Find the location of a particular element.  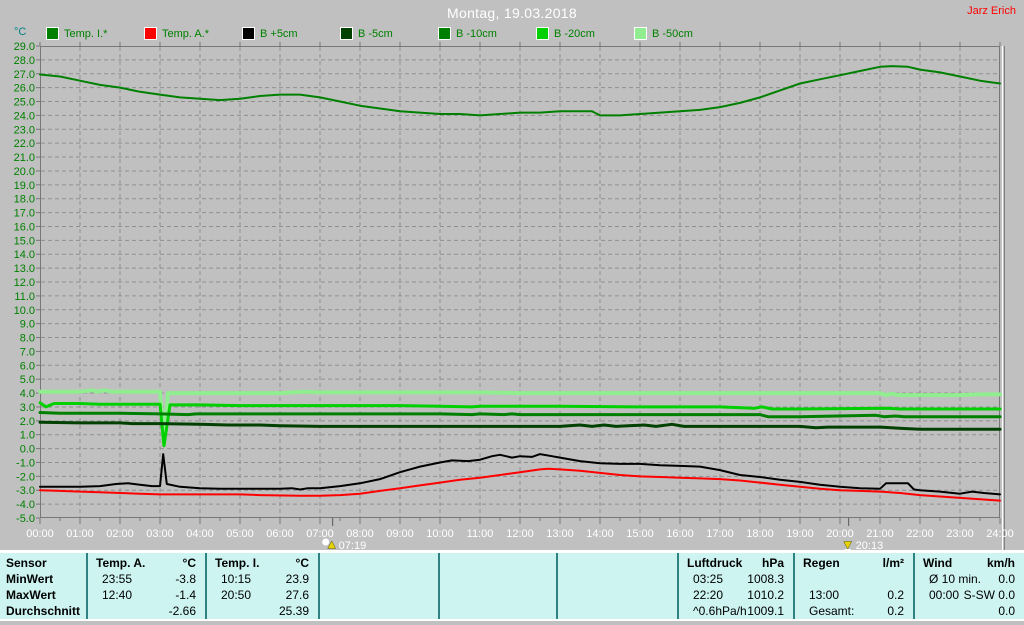

stats-column-sensor: Sensor MinWert MaxWert Durchschnitt is located at coordinates (44, 586).